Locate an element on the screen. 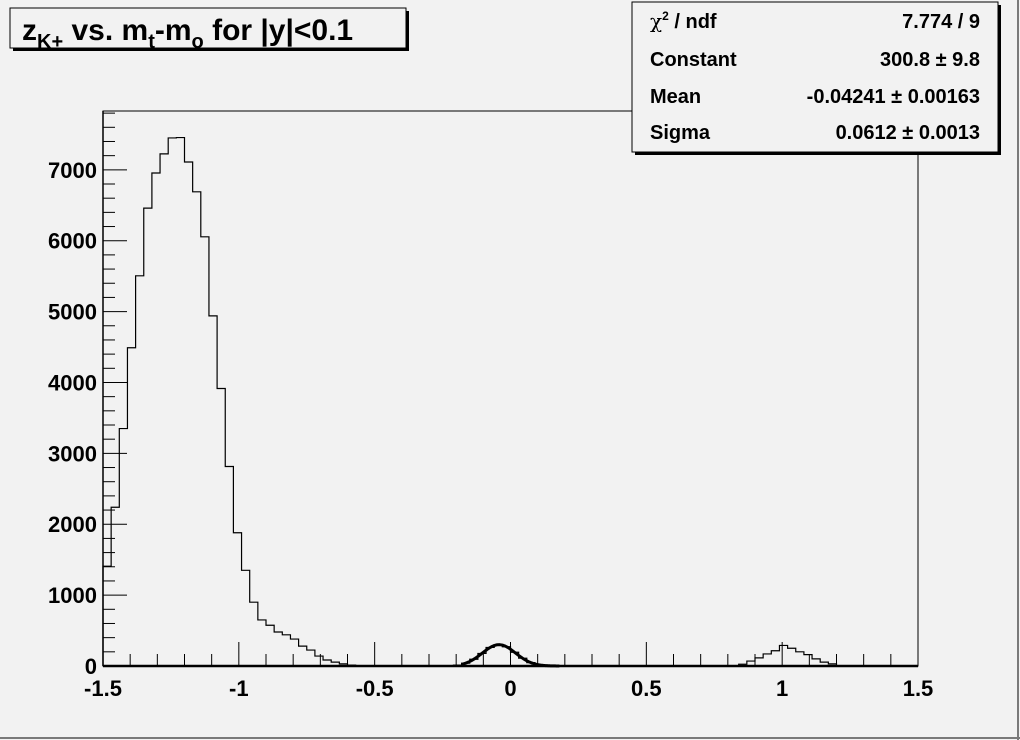 The width and height of the screenshot is (1020, 740). y-tick-label: 6000 is located at coordinates (72, 241).